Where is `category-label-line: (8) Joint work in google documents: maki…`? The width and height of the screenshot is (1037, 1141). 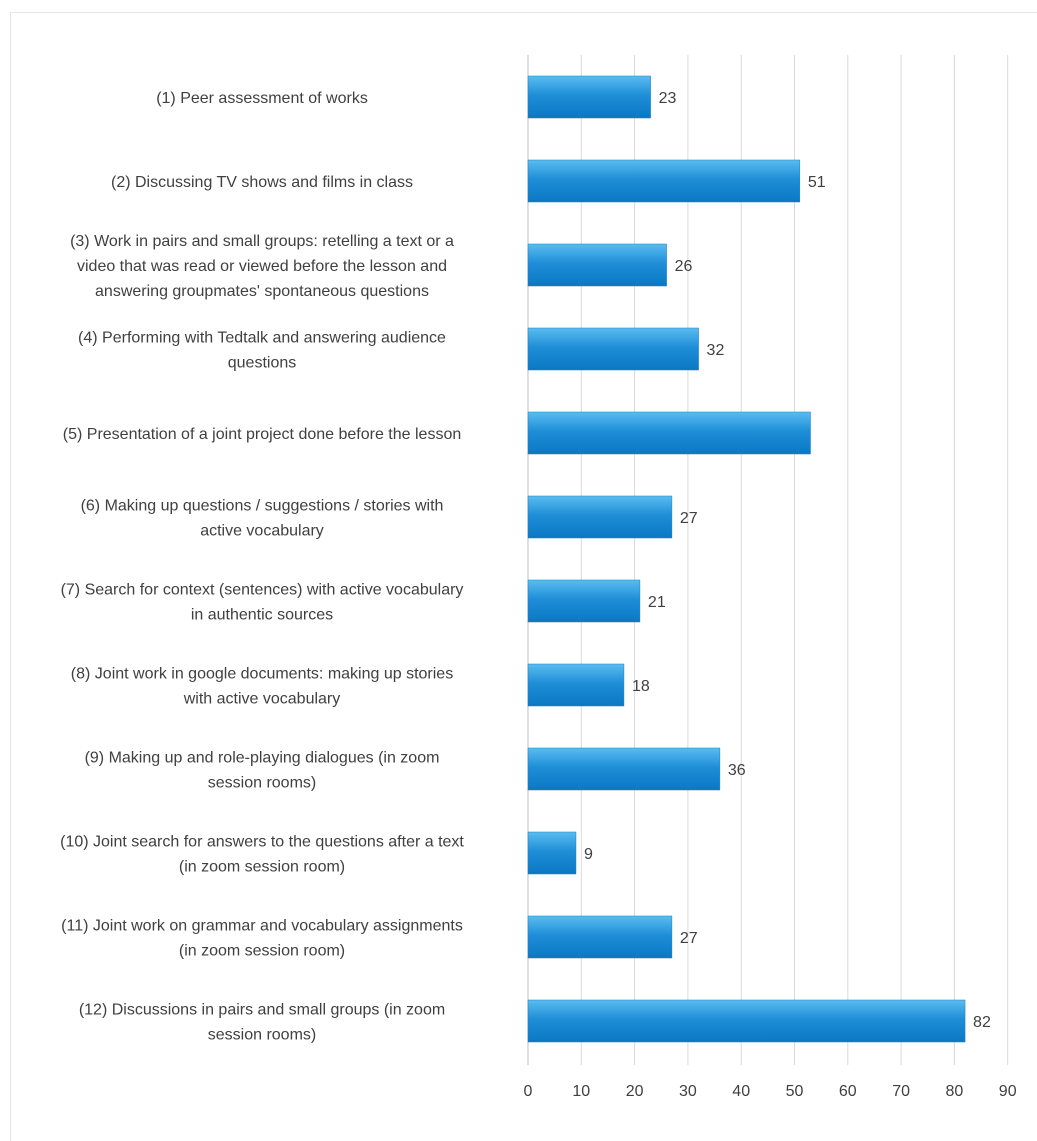 category-label-line: (8) Joint work in google documents: maki… is located at coordinates (262, 674).